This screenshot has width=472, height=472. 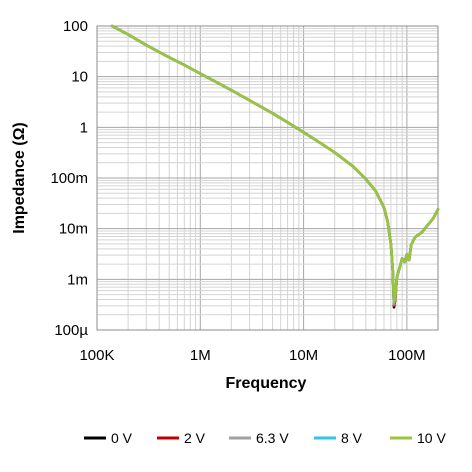 I want to click on y-tick-label: 10m, so click(x=73, y=229).